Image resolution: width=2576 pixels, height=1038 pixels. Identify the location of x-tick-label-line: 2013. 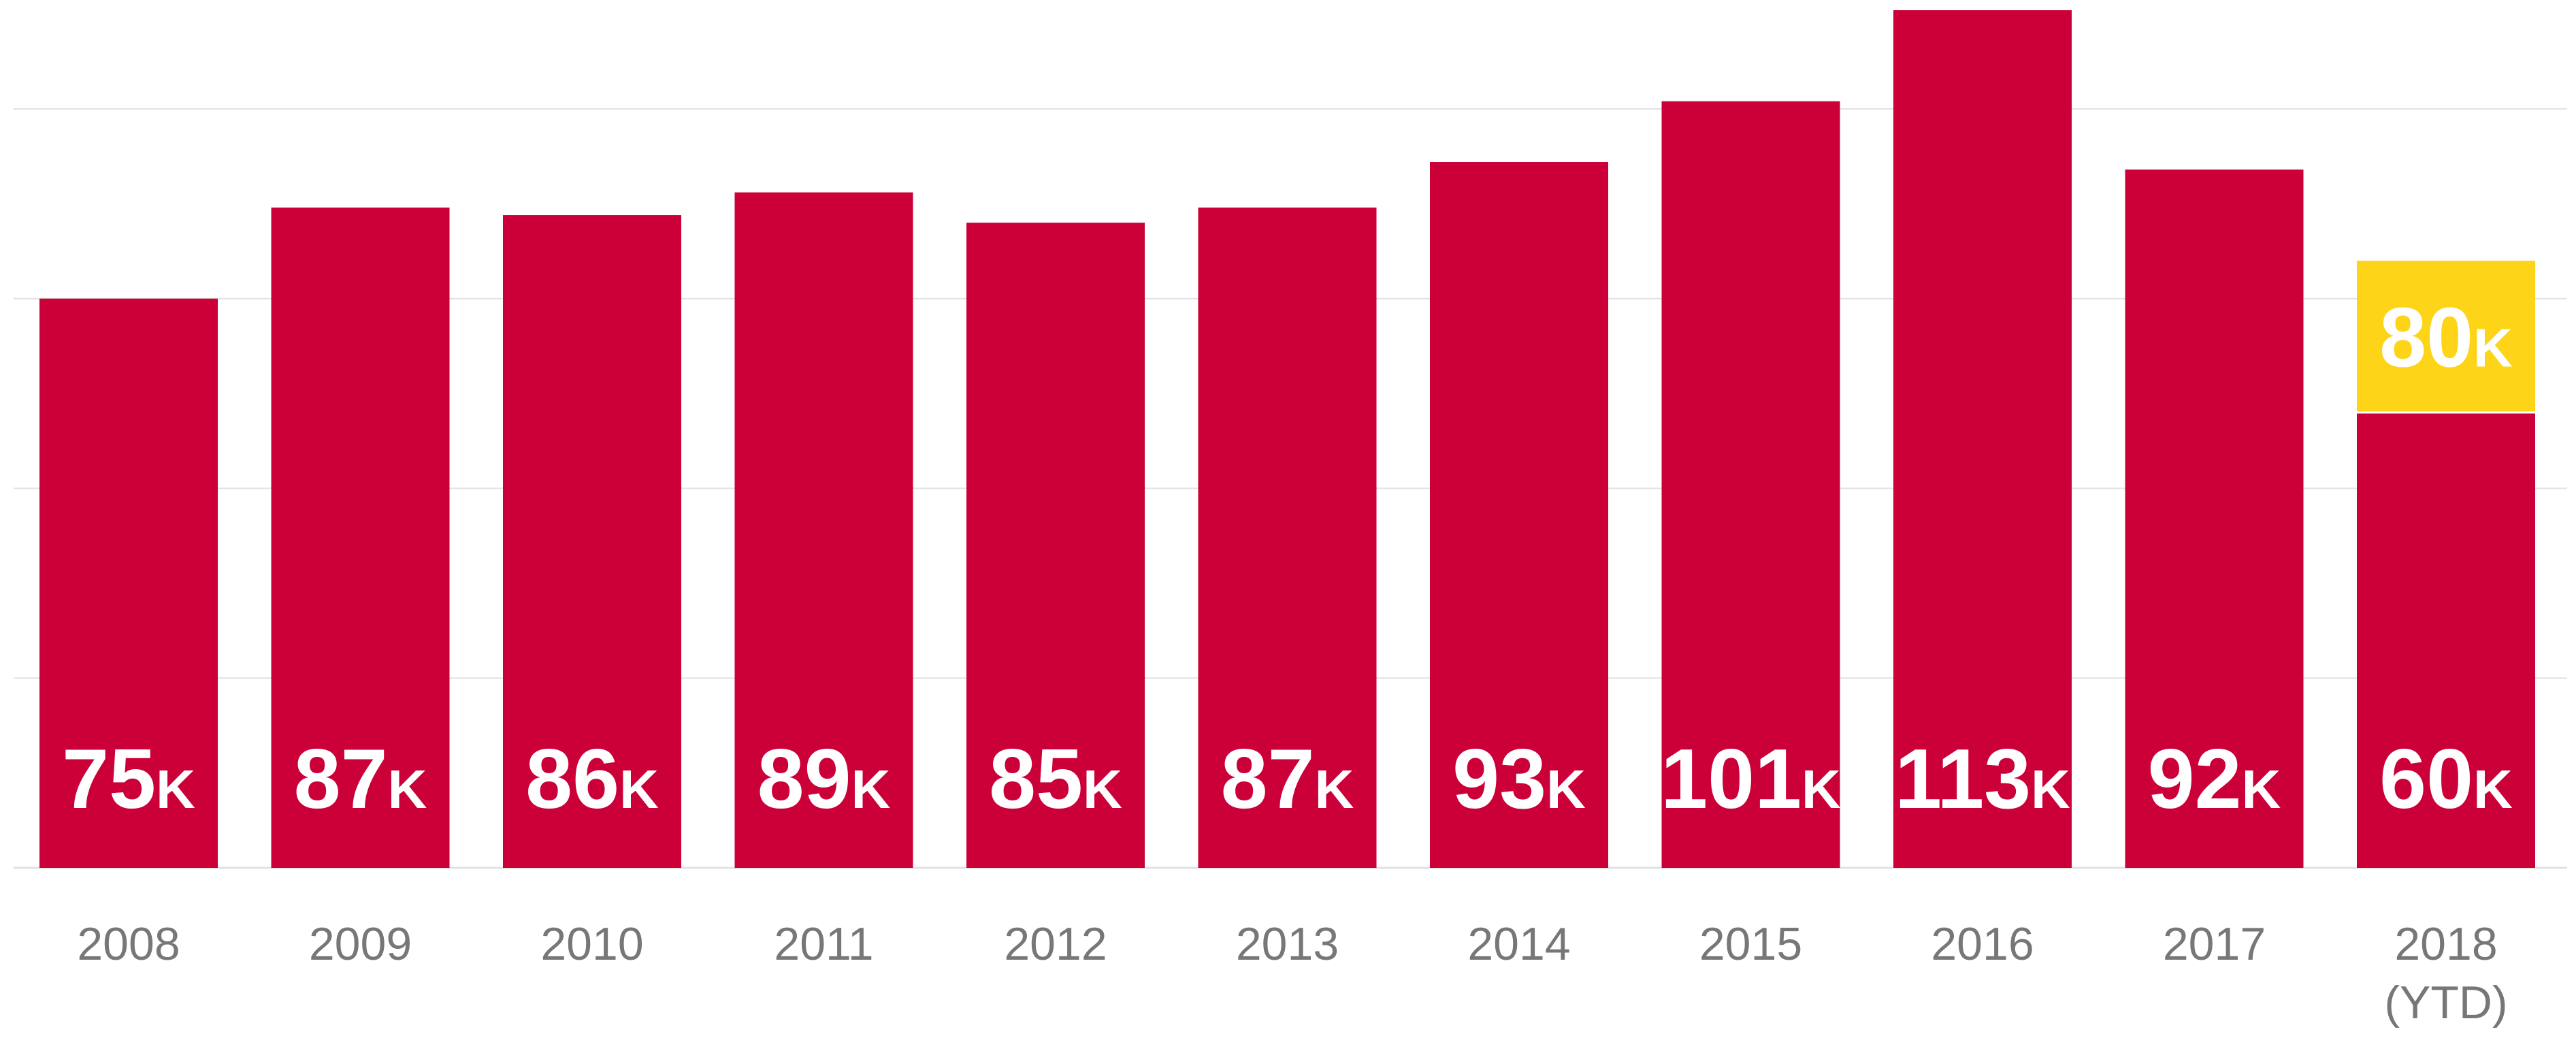
(1287, 944).